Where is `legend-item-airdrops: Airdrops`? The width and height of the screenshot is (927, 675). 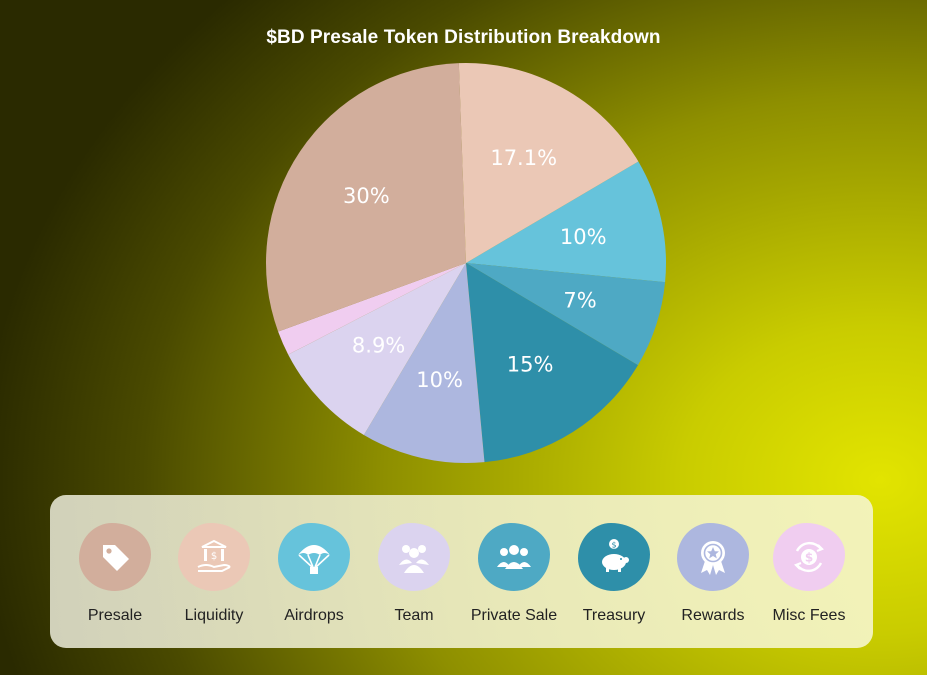
legend-item-airdrops: Airdrops is located at coordinates (314, 578).